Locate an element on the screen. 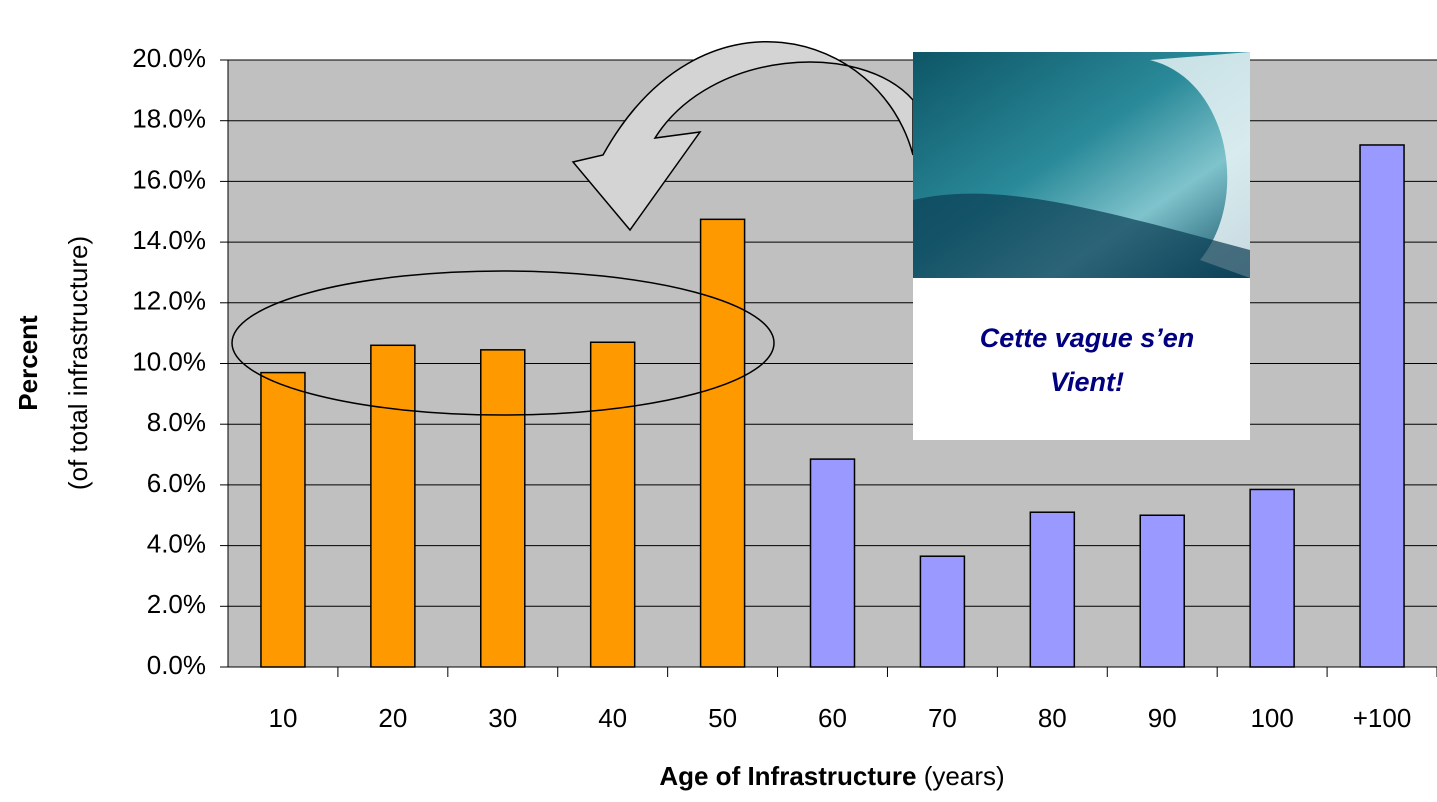 The image size is (1437, 802). wave-base is located at coordinates (1081, 235).